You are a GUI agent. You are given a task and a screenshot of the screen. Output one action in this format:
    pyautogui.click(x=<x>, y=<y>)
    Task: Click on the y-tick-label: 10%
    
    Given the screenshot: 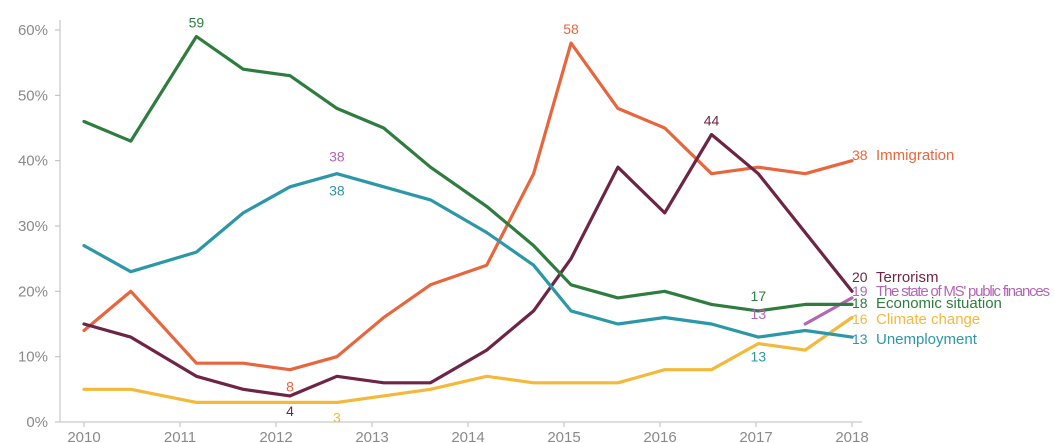 What is the action you would take?
    pyautogui.click(x=33, y=357)
    